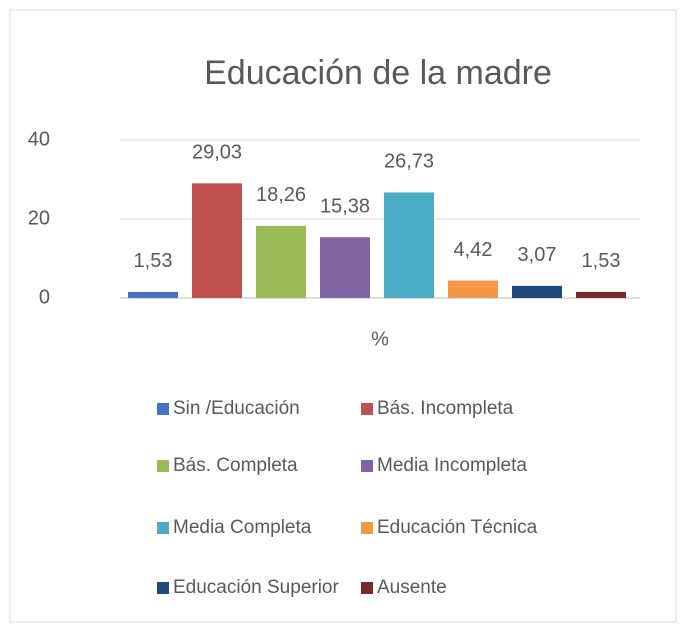 This screenshot has height=625, width=696. I want to click on data-label: 29,03, so click(217, 153).